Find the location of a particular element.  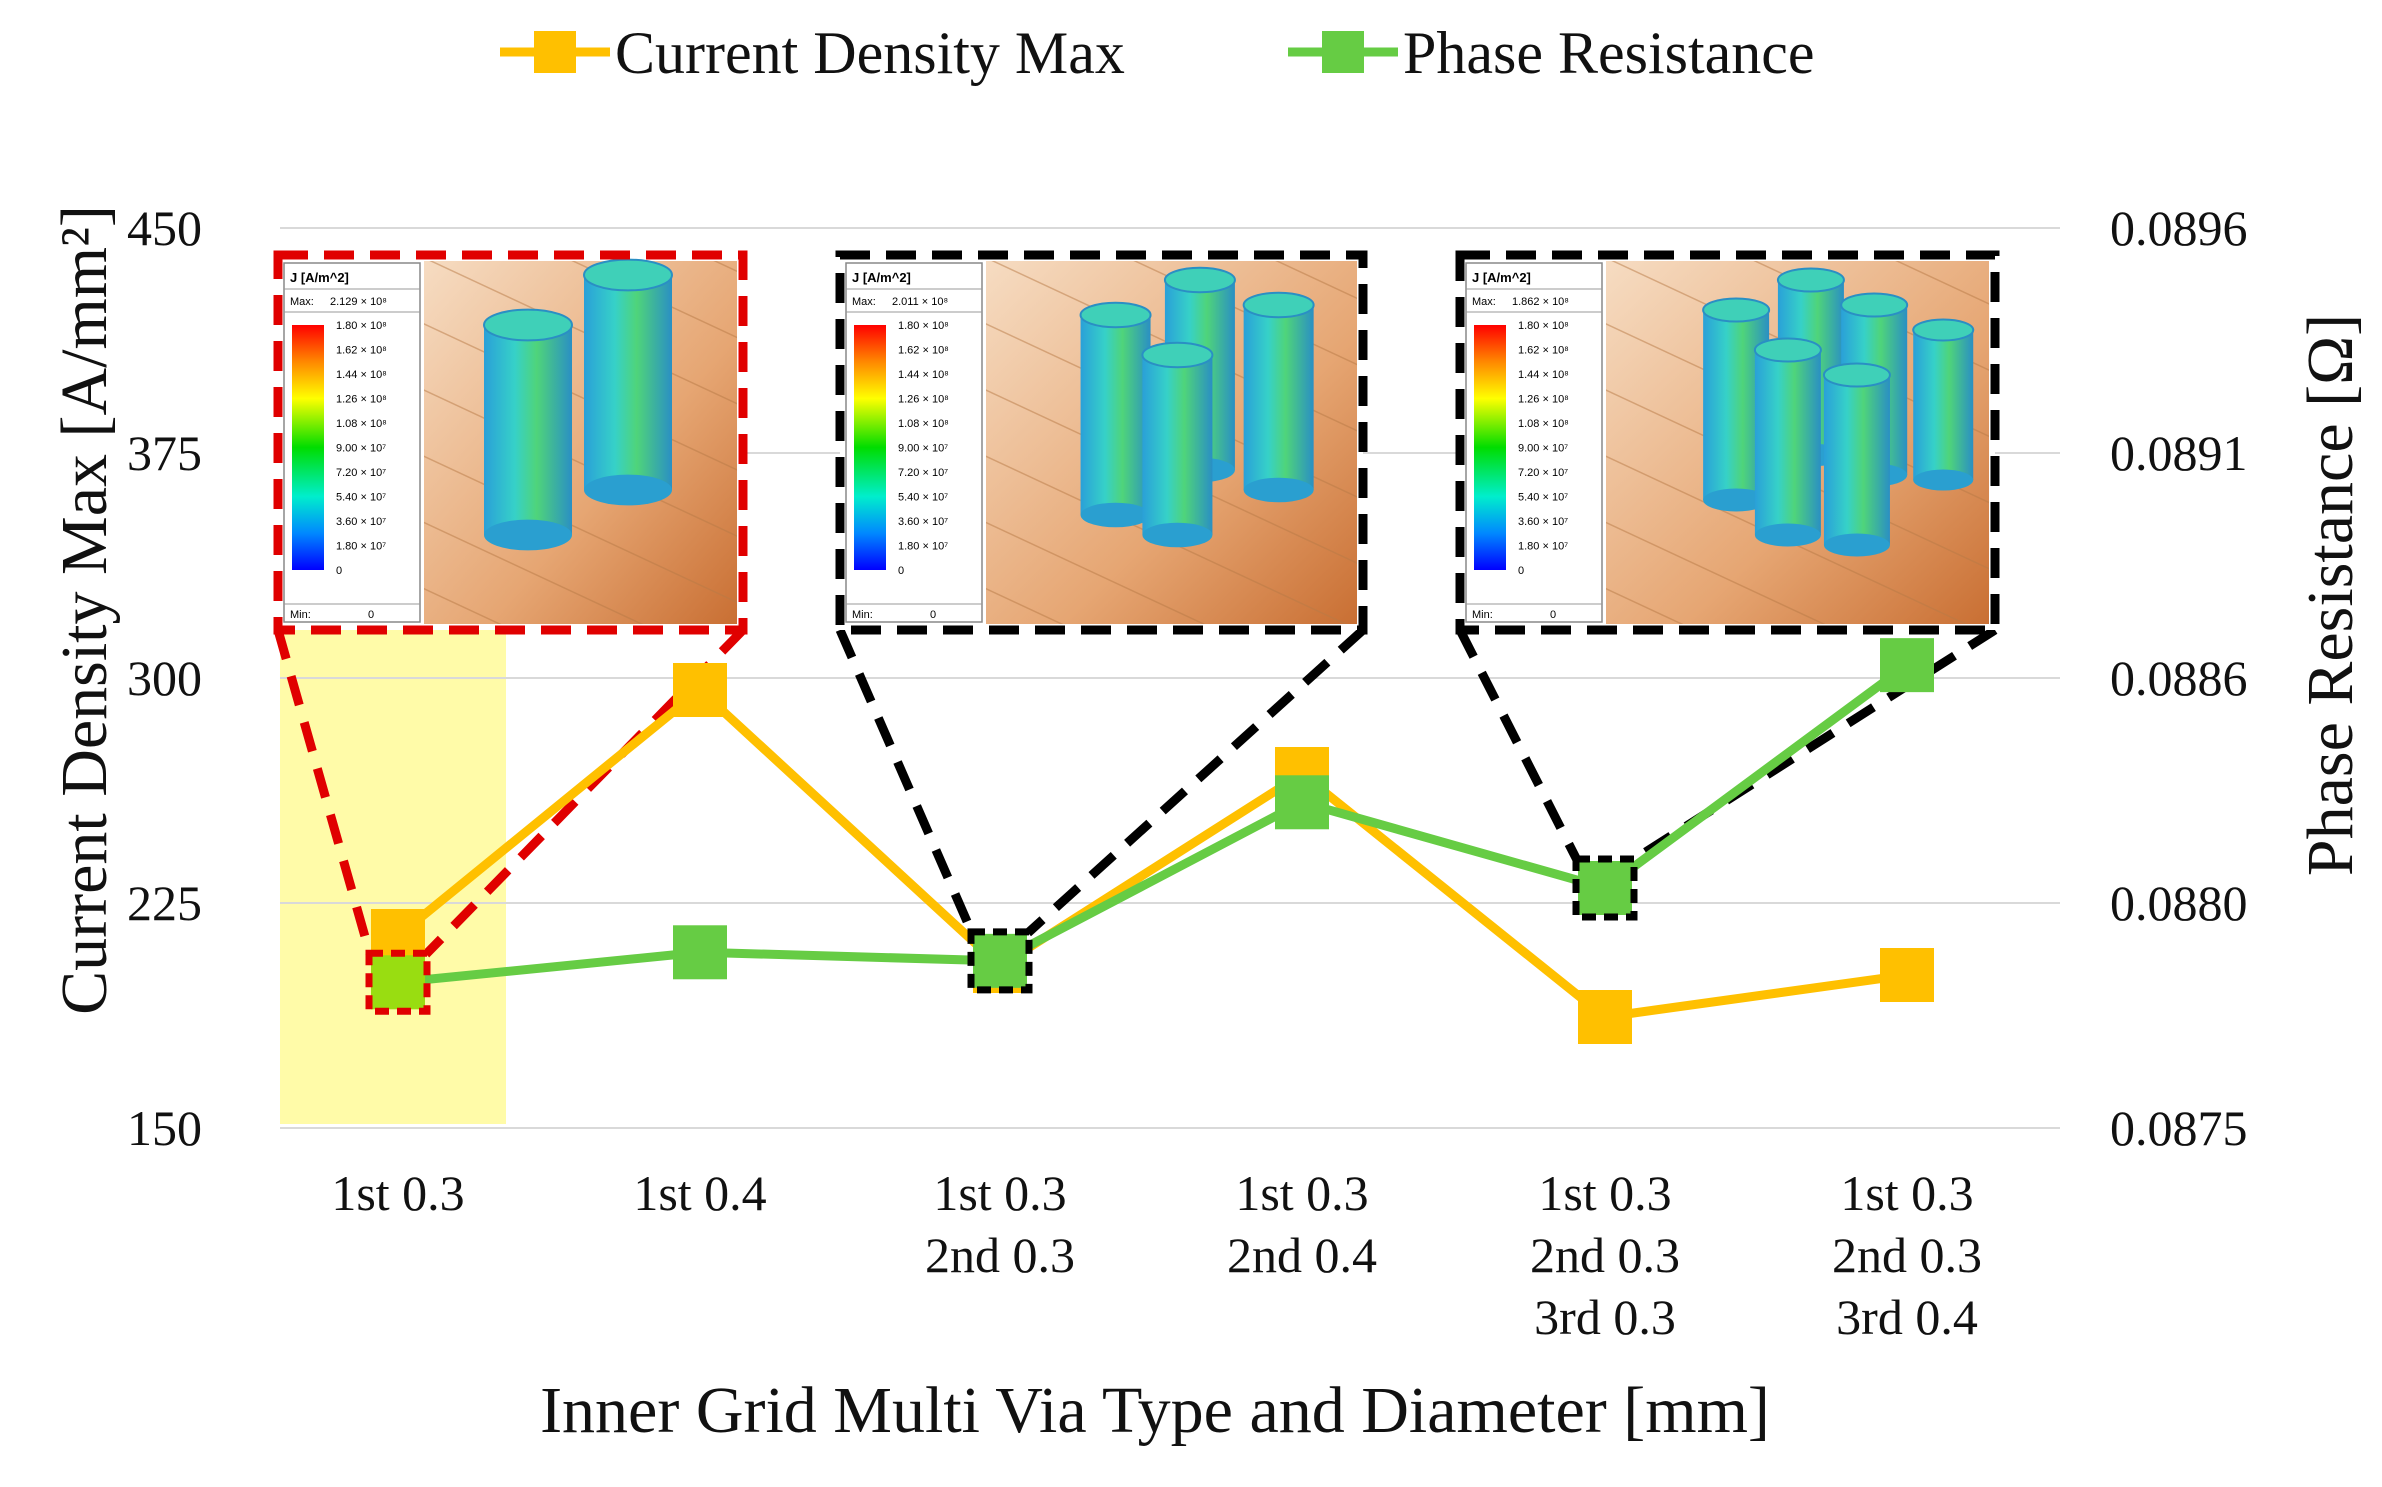

legend-item-phase-resistance: Phase Resistance is located at coordinates (1551, 53).